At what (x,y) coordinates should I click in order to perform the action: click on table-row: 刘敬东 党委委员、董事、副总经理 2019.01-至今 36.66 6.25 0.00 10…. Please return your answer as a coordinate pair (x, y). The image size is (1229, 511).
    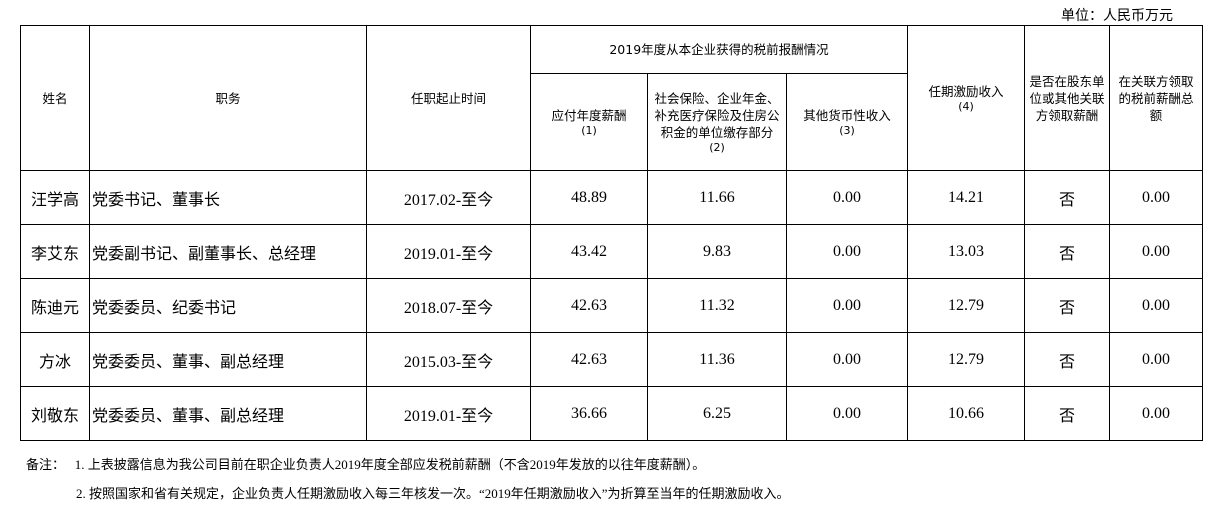
    Looking at the image, I should click on (611, 413).